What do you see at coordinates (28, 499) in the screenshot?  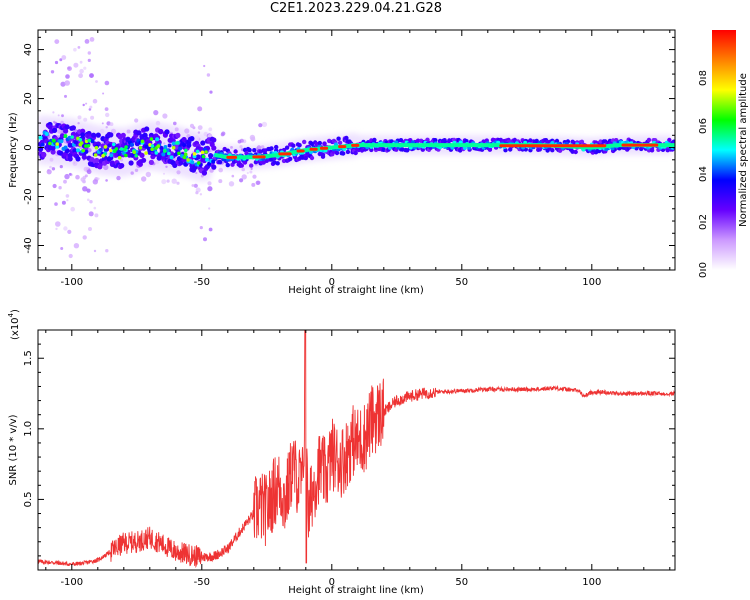 I see `y-tick-label: 0.5` at bounding box center [28, 499].